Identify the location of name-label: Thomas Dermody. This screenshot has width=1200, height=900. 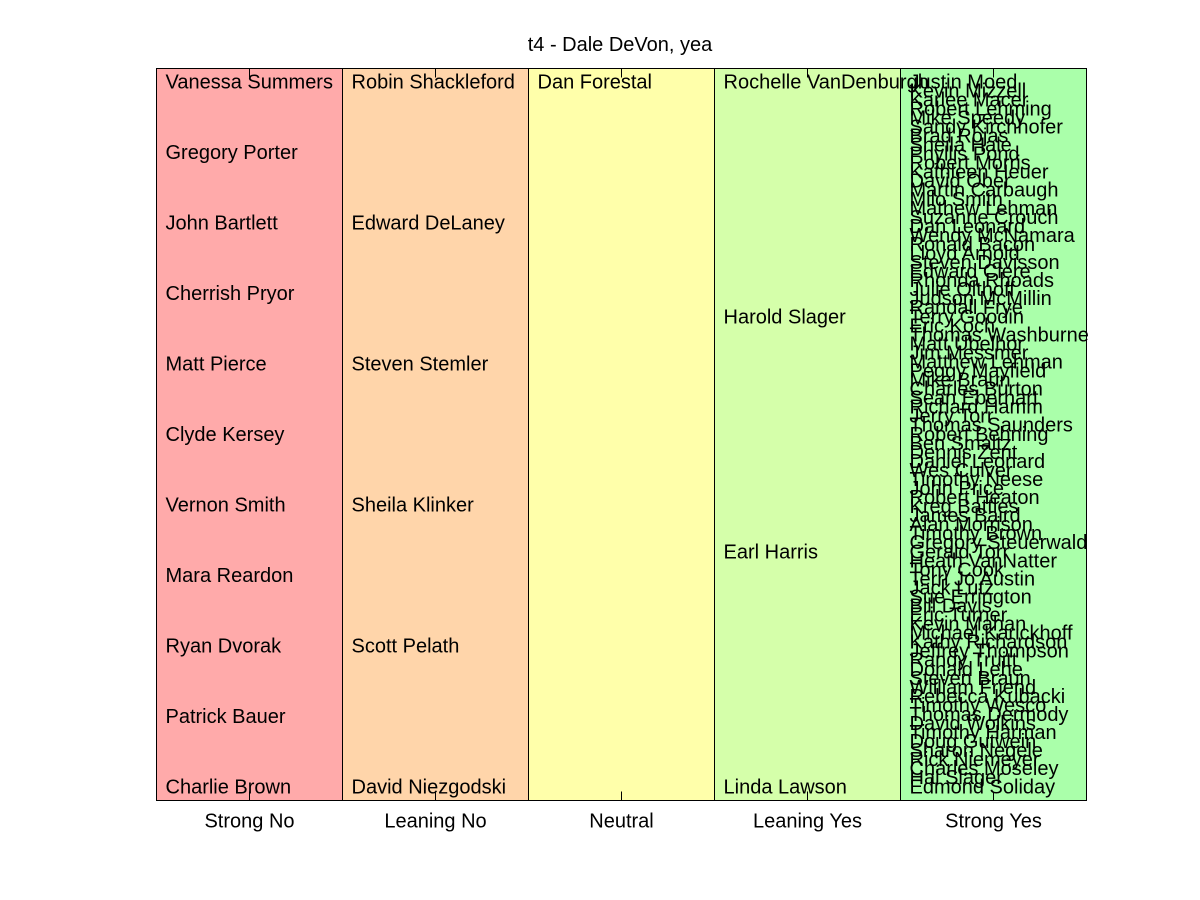
(989, 715).